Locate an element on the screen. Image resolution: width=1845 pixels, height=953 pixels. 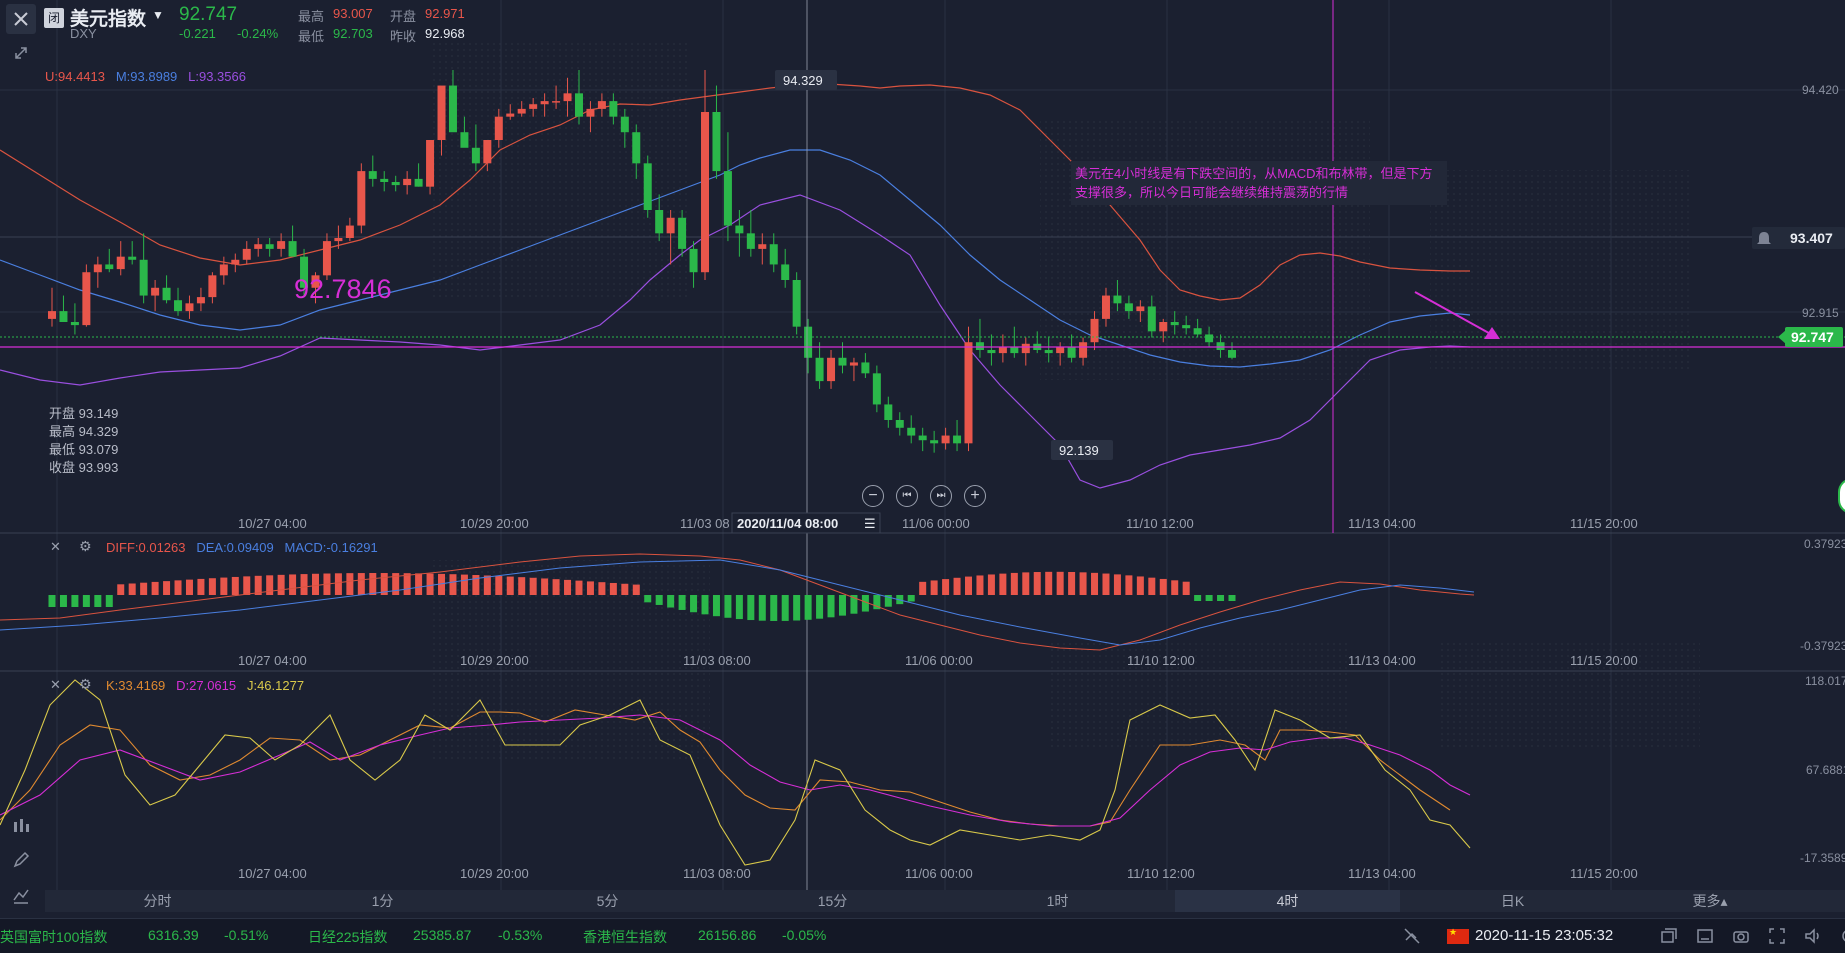
price-annotation: 92.7846 is located at coordinates (343, 289).